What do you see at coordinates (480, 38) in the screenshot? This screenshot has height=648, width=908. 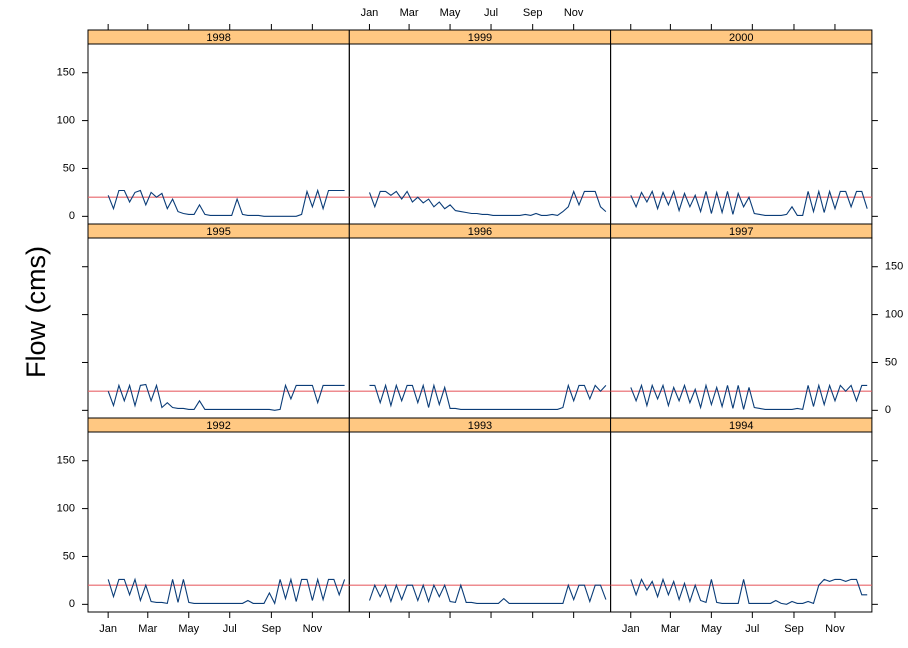 I see `strip-title: 1999` at bounding box center [480, 38].